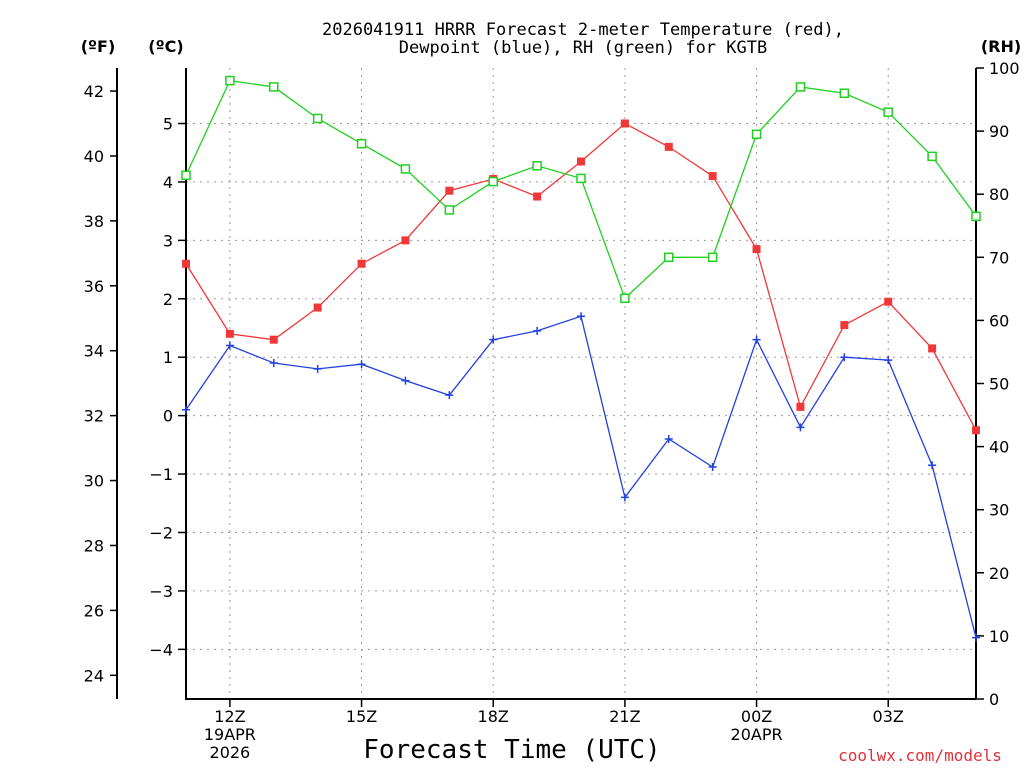 Image resolution: width=1024 pixels, height=768 pixels. What do you see at coordinates (999, 257) in the screenshot?
I see `rh-tick-label-3: 70` at bounding box center [999, 257].